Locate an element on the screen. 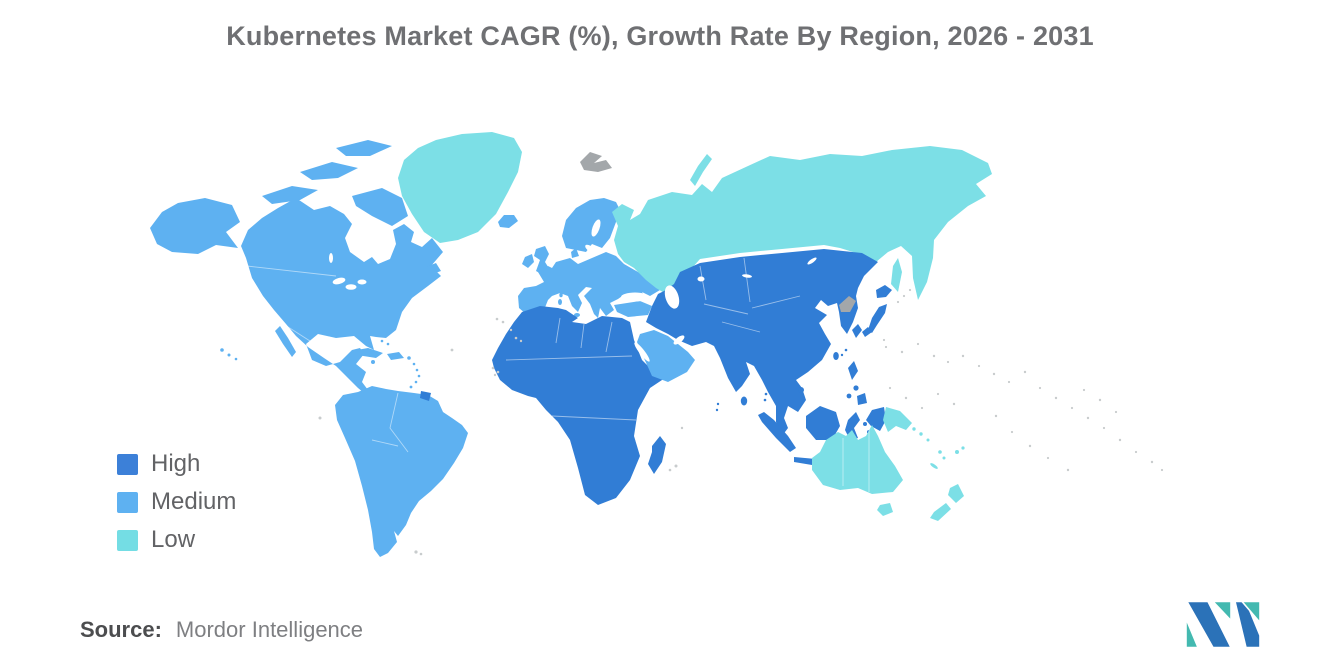  region-taiwan is located at coordinates (836, 356).